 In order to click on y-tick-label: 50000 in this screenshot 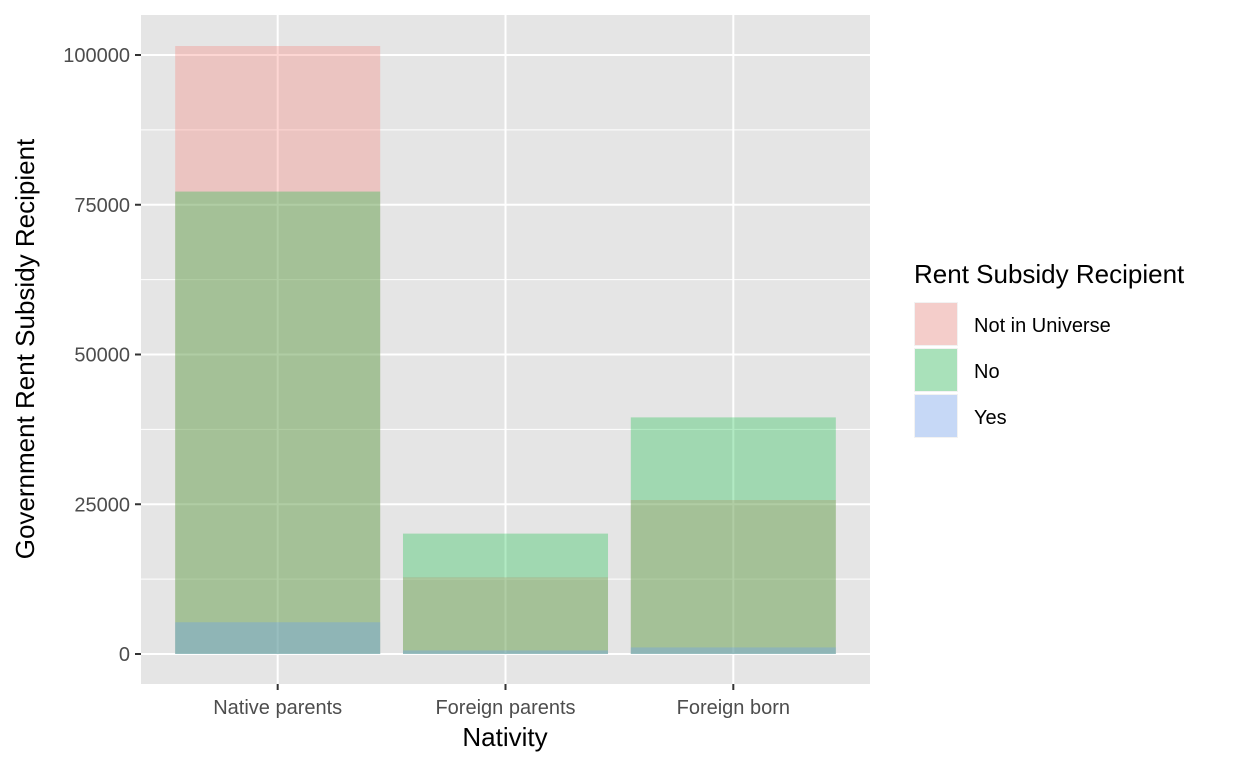, I will do `click(102, 356)`.